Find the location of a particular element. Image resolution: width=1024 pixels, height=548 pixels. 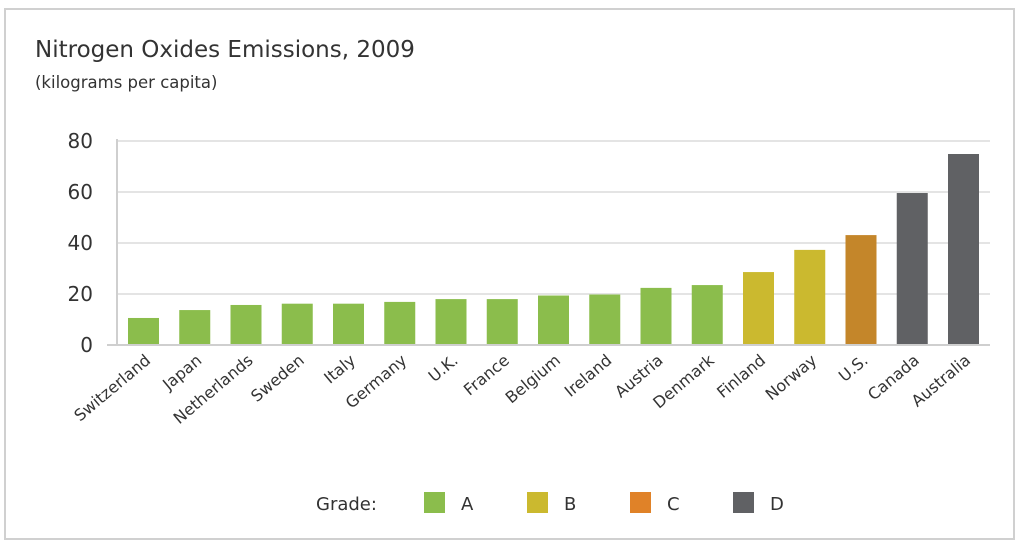

bar-sweden is located at coordinates (297, 324).